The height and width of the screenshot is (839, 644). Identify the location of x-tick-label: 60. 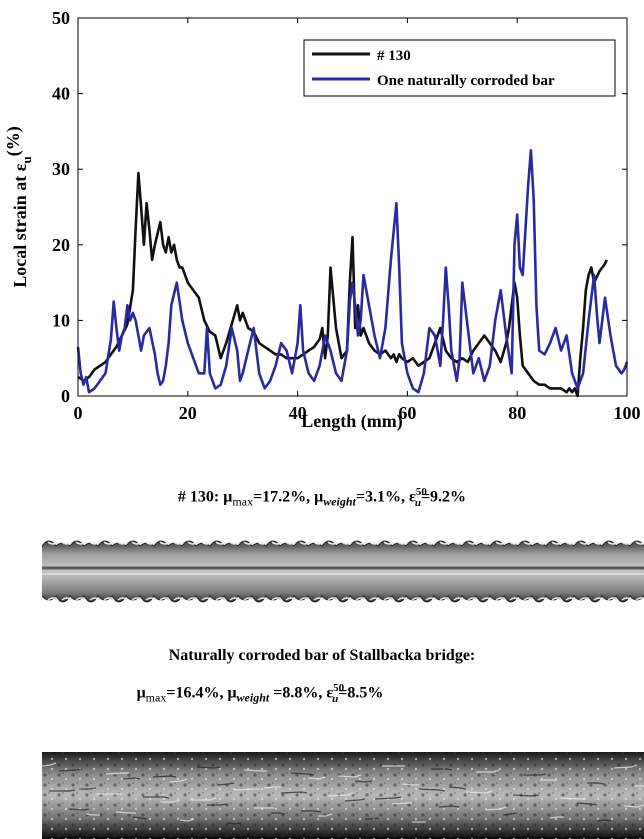
(407, 413).